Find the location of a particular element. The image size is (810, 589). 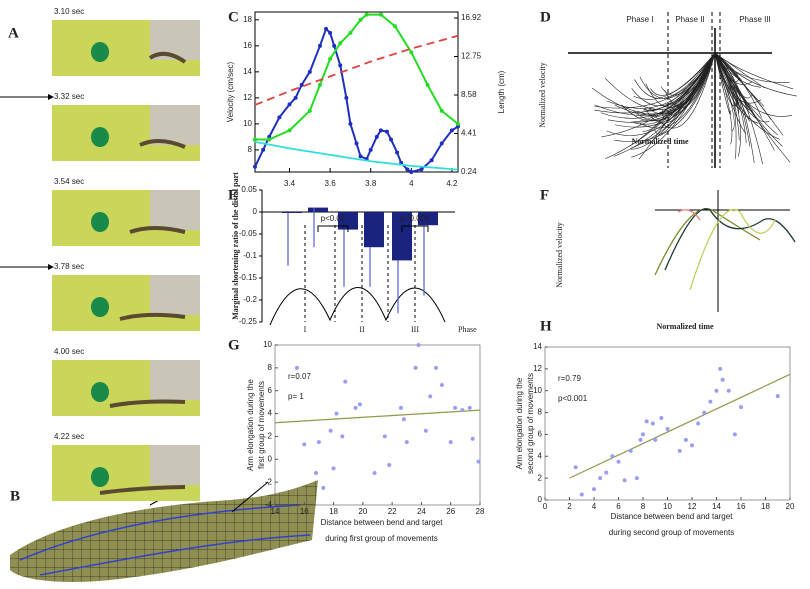

y-axis-label: Normalized velocity is located at coordinates (542, 95).